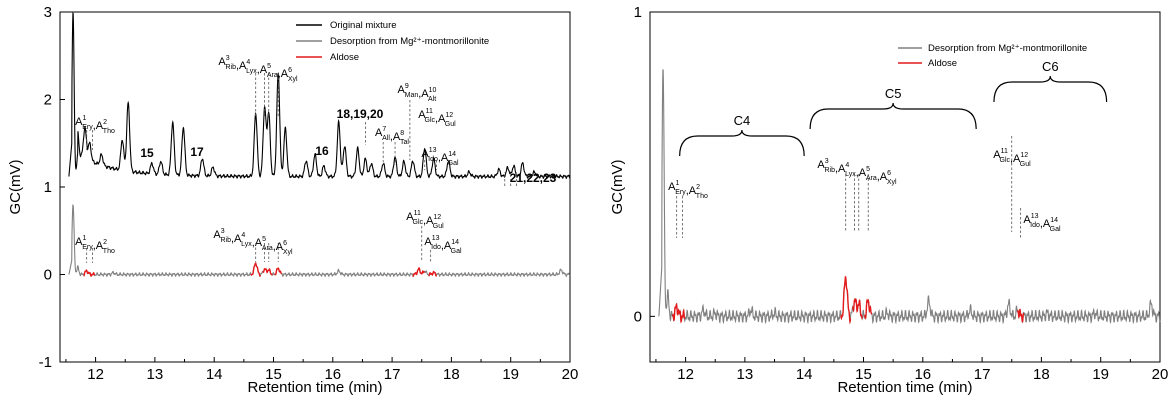 Image resolution: width=1171 pixels, height=400 pixels. I want to click on left-x-ticks: 12 13 14 15 16 17 18 19 20, so click(322, 370).